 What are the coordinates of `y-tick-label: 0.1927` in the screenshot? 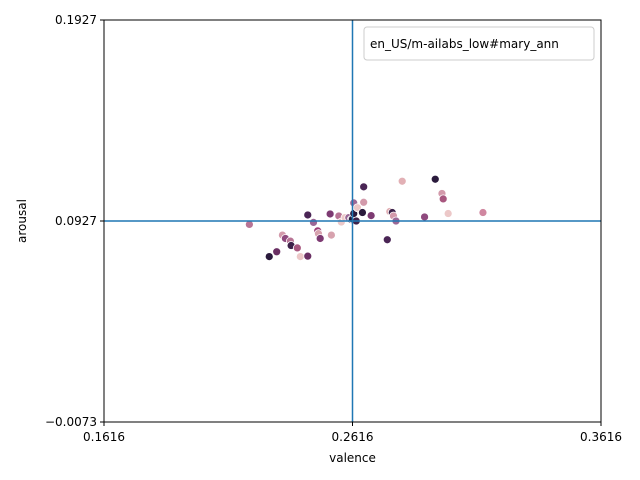 It's located at (76, 20).